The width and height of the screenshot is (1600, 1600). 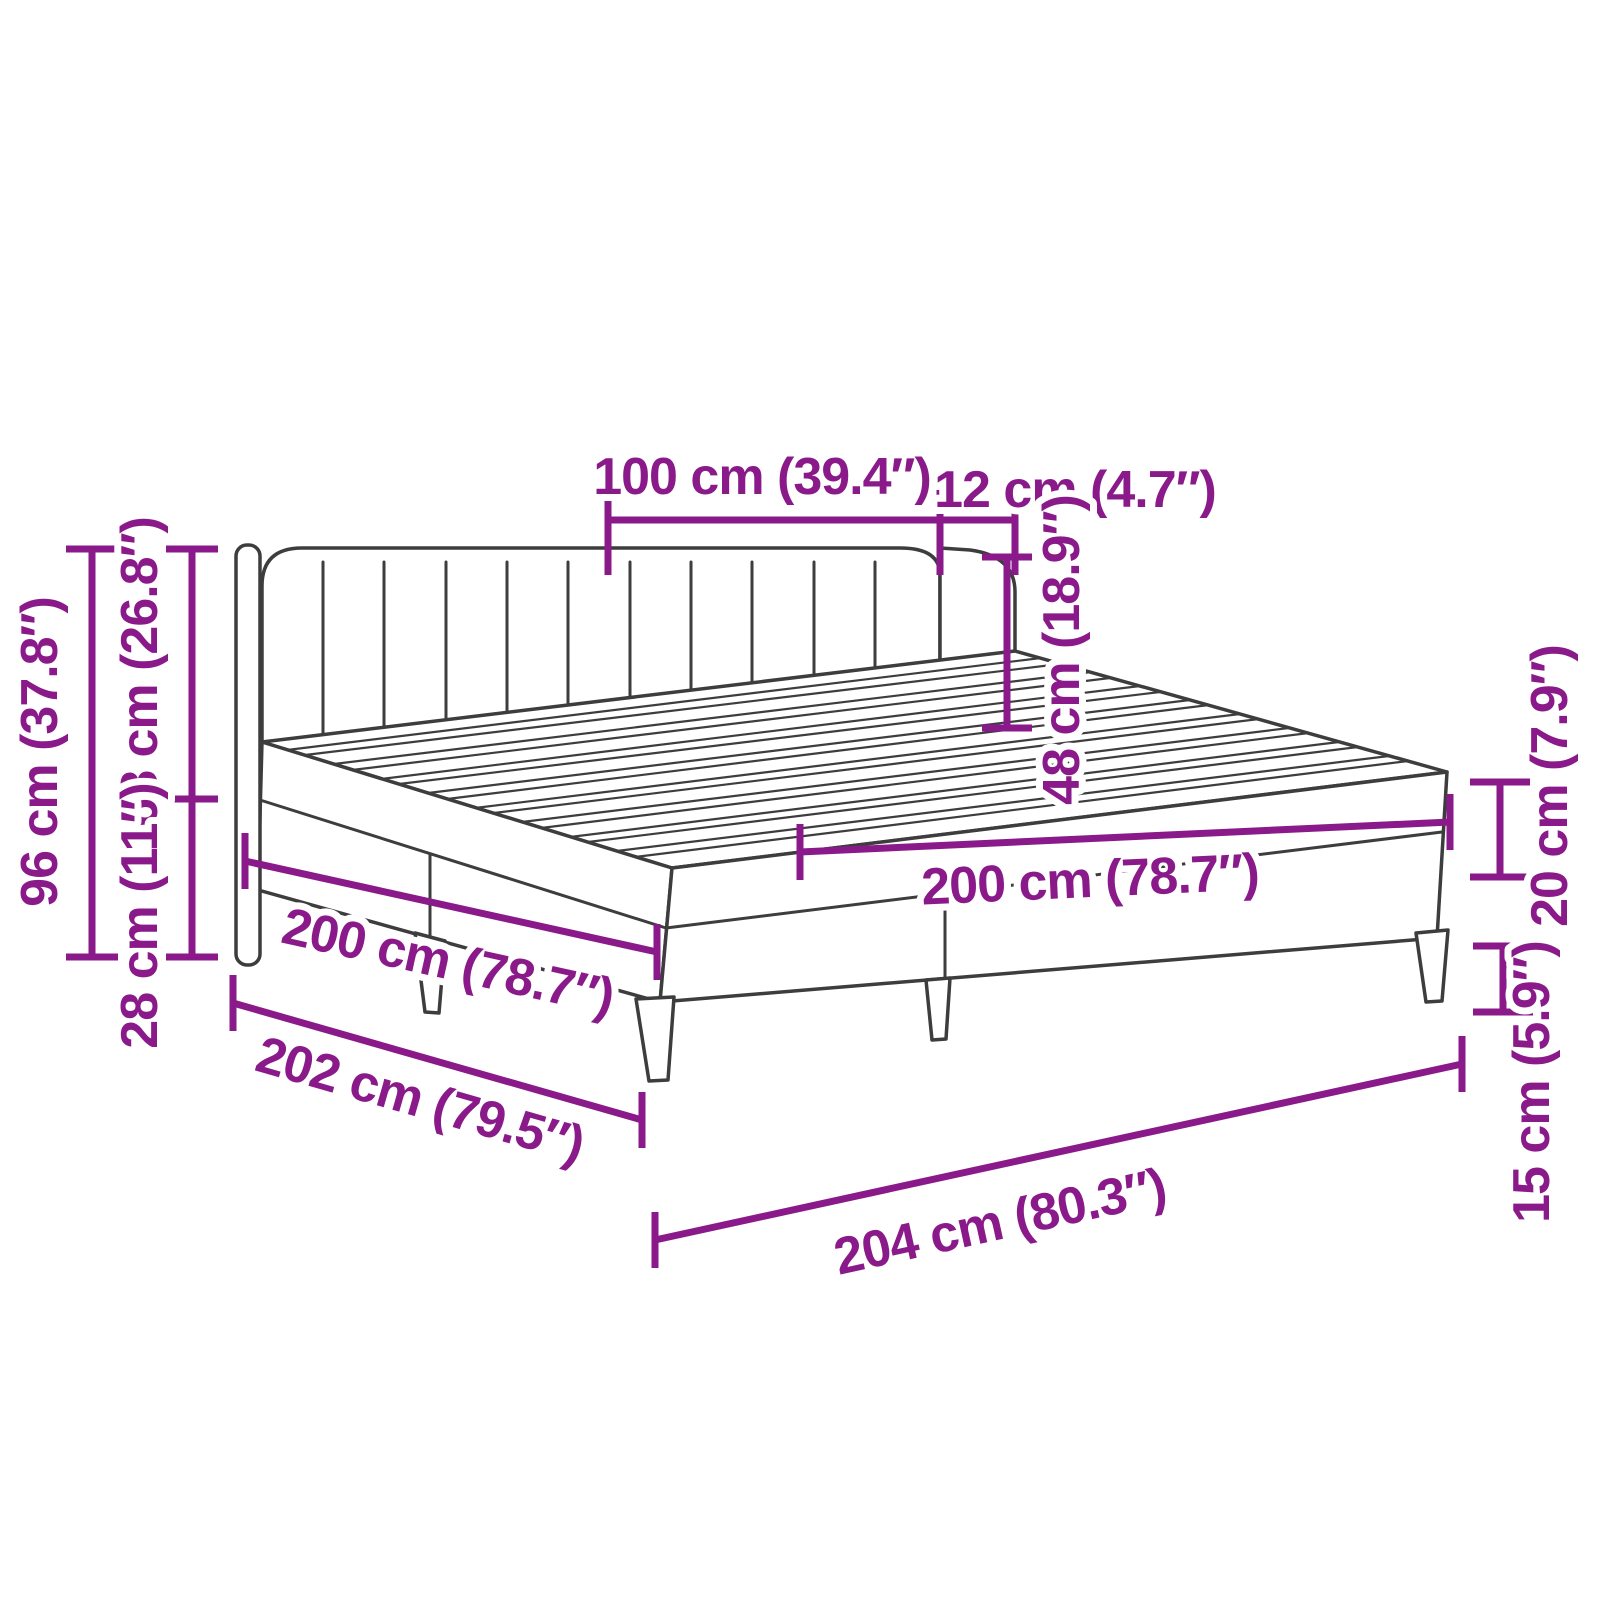 I want to click on label-headboard-depth: 12 cm (4.7″), so click(x=1075, y=490).